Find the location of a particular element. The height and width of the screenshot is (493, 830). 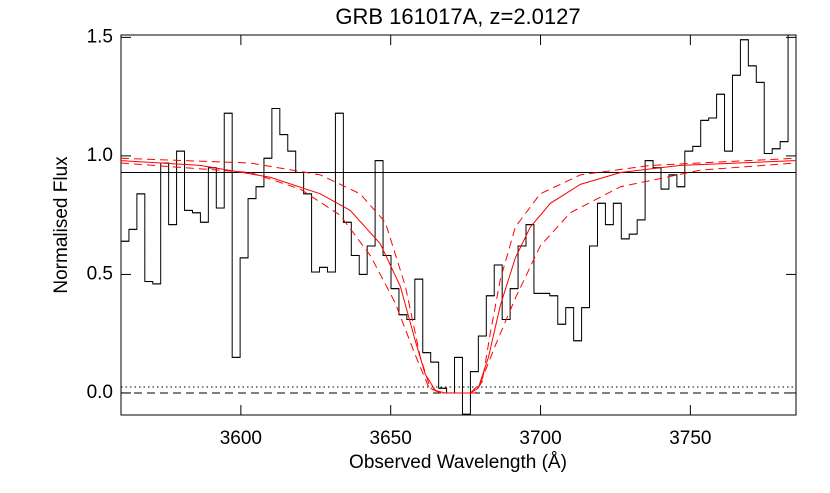

y-tick-label: 1.0 is located at coordinates (100, 155).